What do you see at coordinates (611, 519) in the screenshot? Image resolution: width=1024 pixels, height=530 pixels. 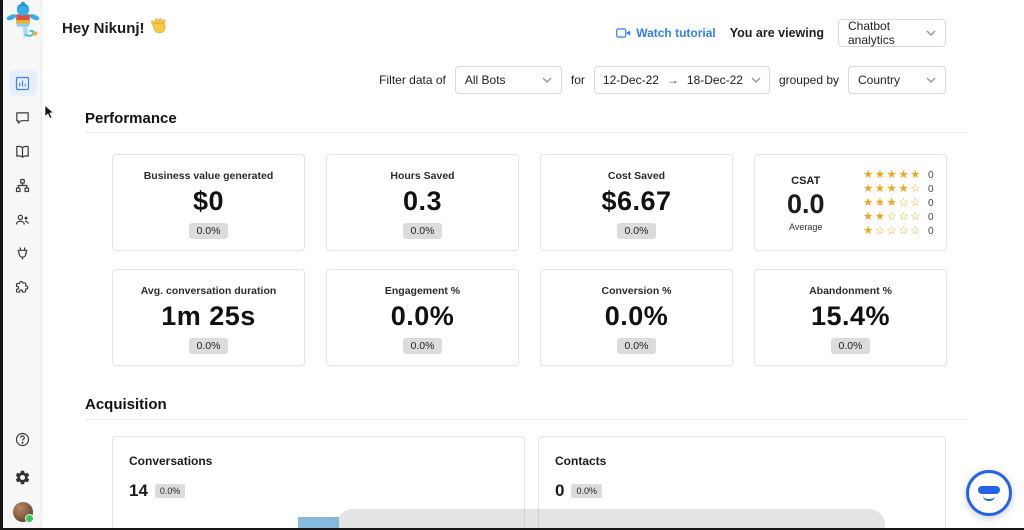 I see `bottom-overlay` at bounding box center [611, 519].